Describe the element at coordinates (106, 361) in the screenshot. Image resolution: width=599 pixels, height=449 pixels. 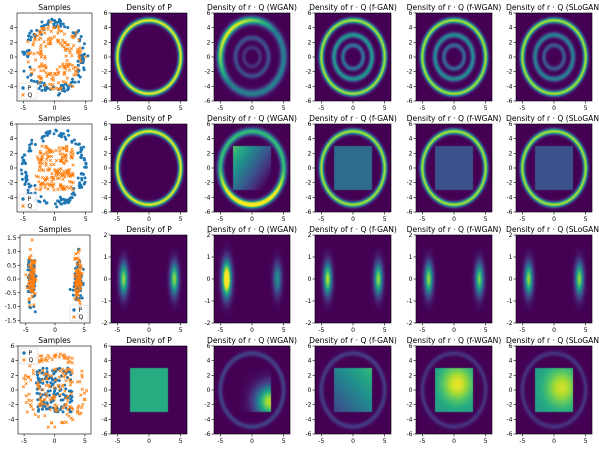
I see `y-tick-label: 4` at that location.